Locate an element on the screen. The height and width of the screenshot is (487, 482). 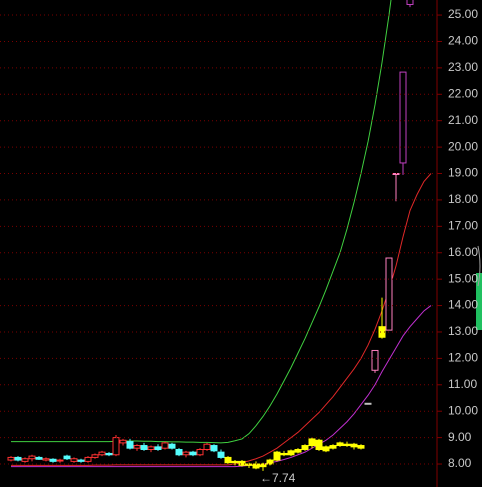
y-tick-label: 24.00 is located at coordinates (463, 41).